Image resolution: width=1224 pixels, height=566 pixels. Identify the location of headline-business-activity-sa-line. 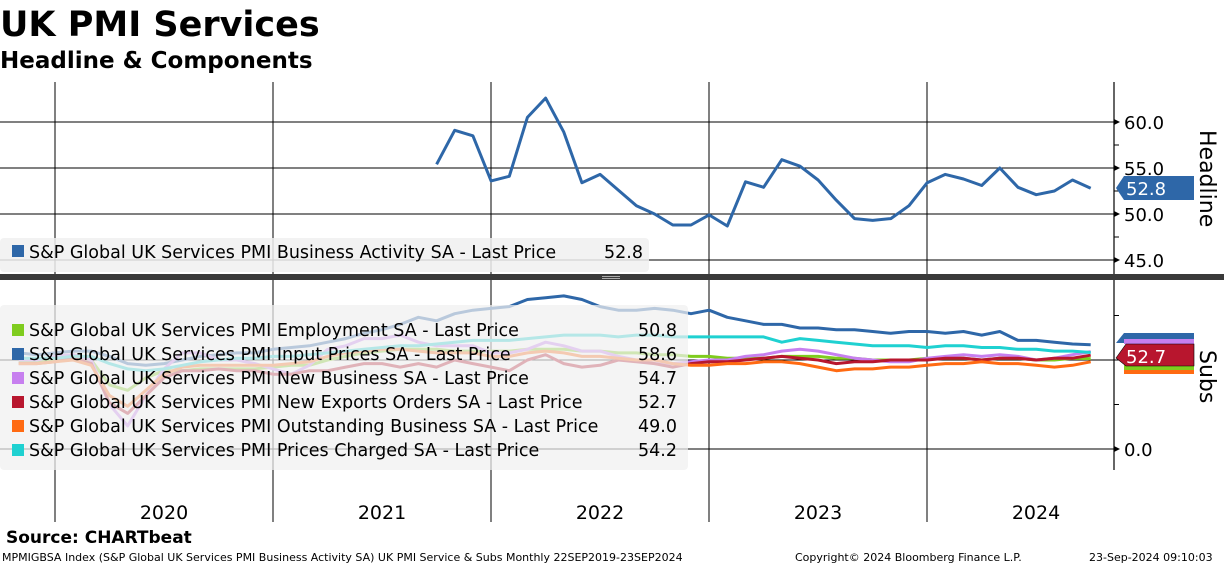
(763, 162).